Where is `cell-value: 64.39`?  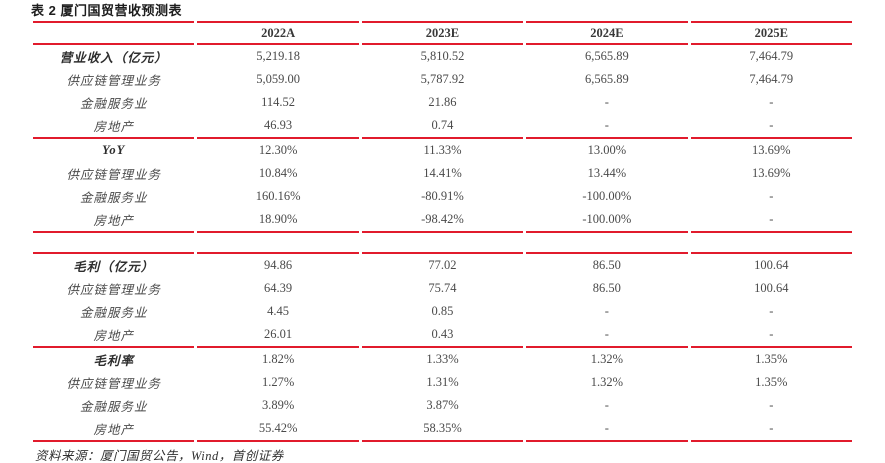 cell-value: 64.39 is located at coordinates (278, 288).